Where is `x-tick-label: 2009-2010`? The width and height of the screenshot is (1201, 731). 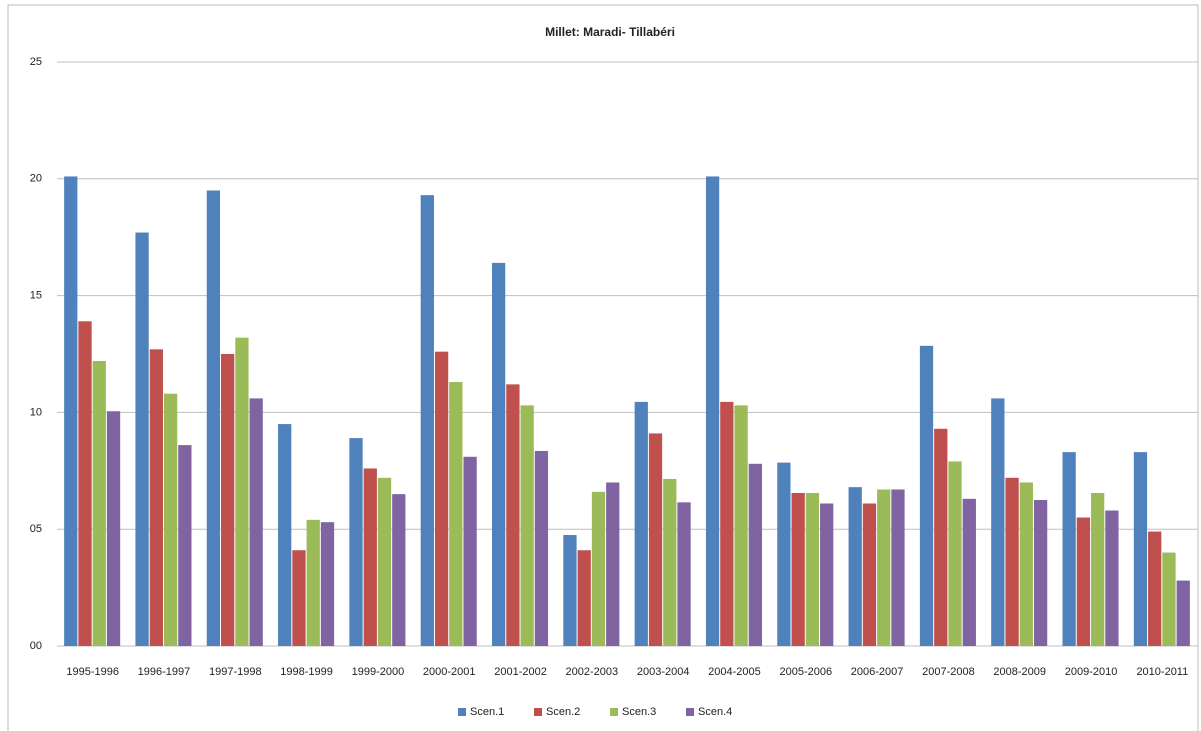 x-tick-label: 2009-2010 is located at coordinates (1091, 672).